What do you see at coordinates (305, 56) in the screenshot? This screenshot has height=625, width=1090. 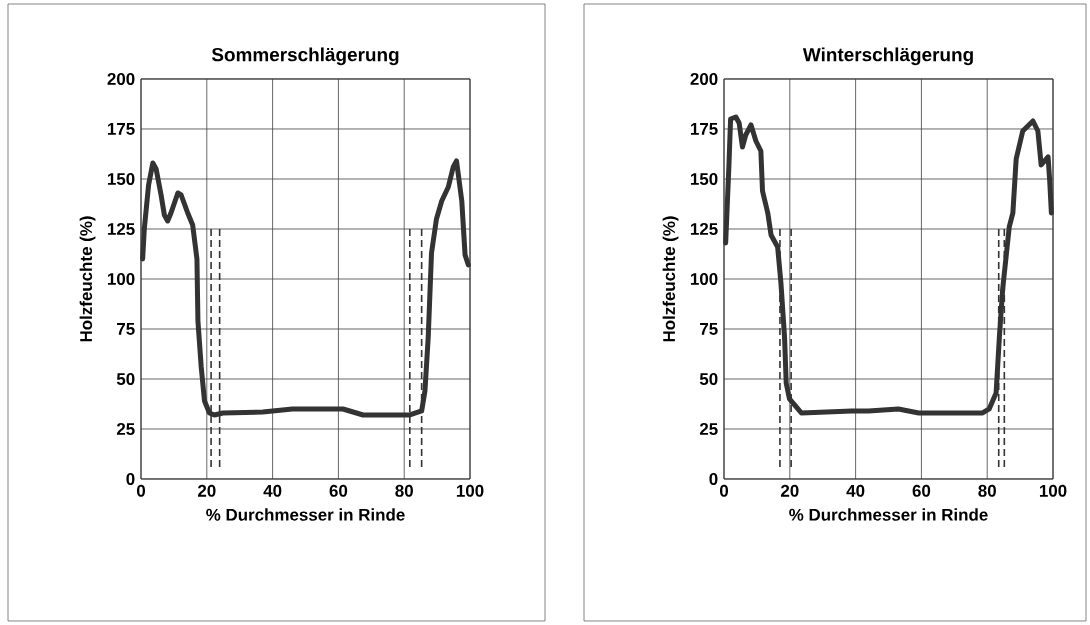 I see `chart-title: Sommerschlägerung` at bounding box center [305, 56].